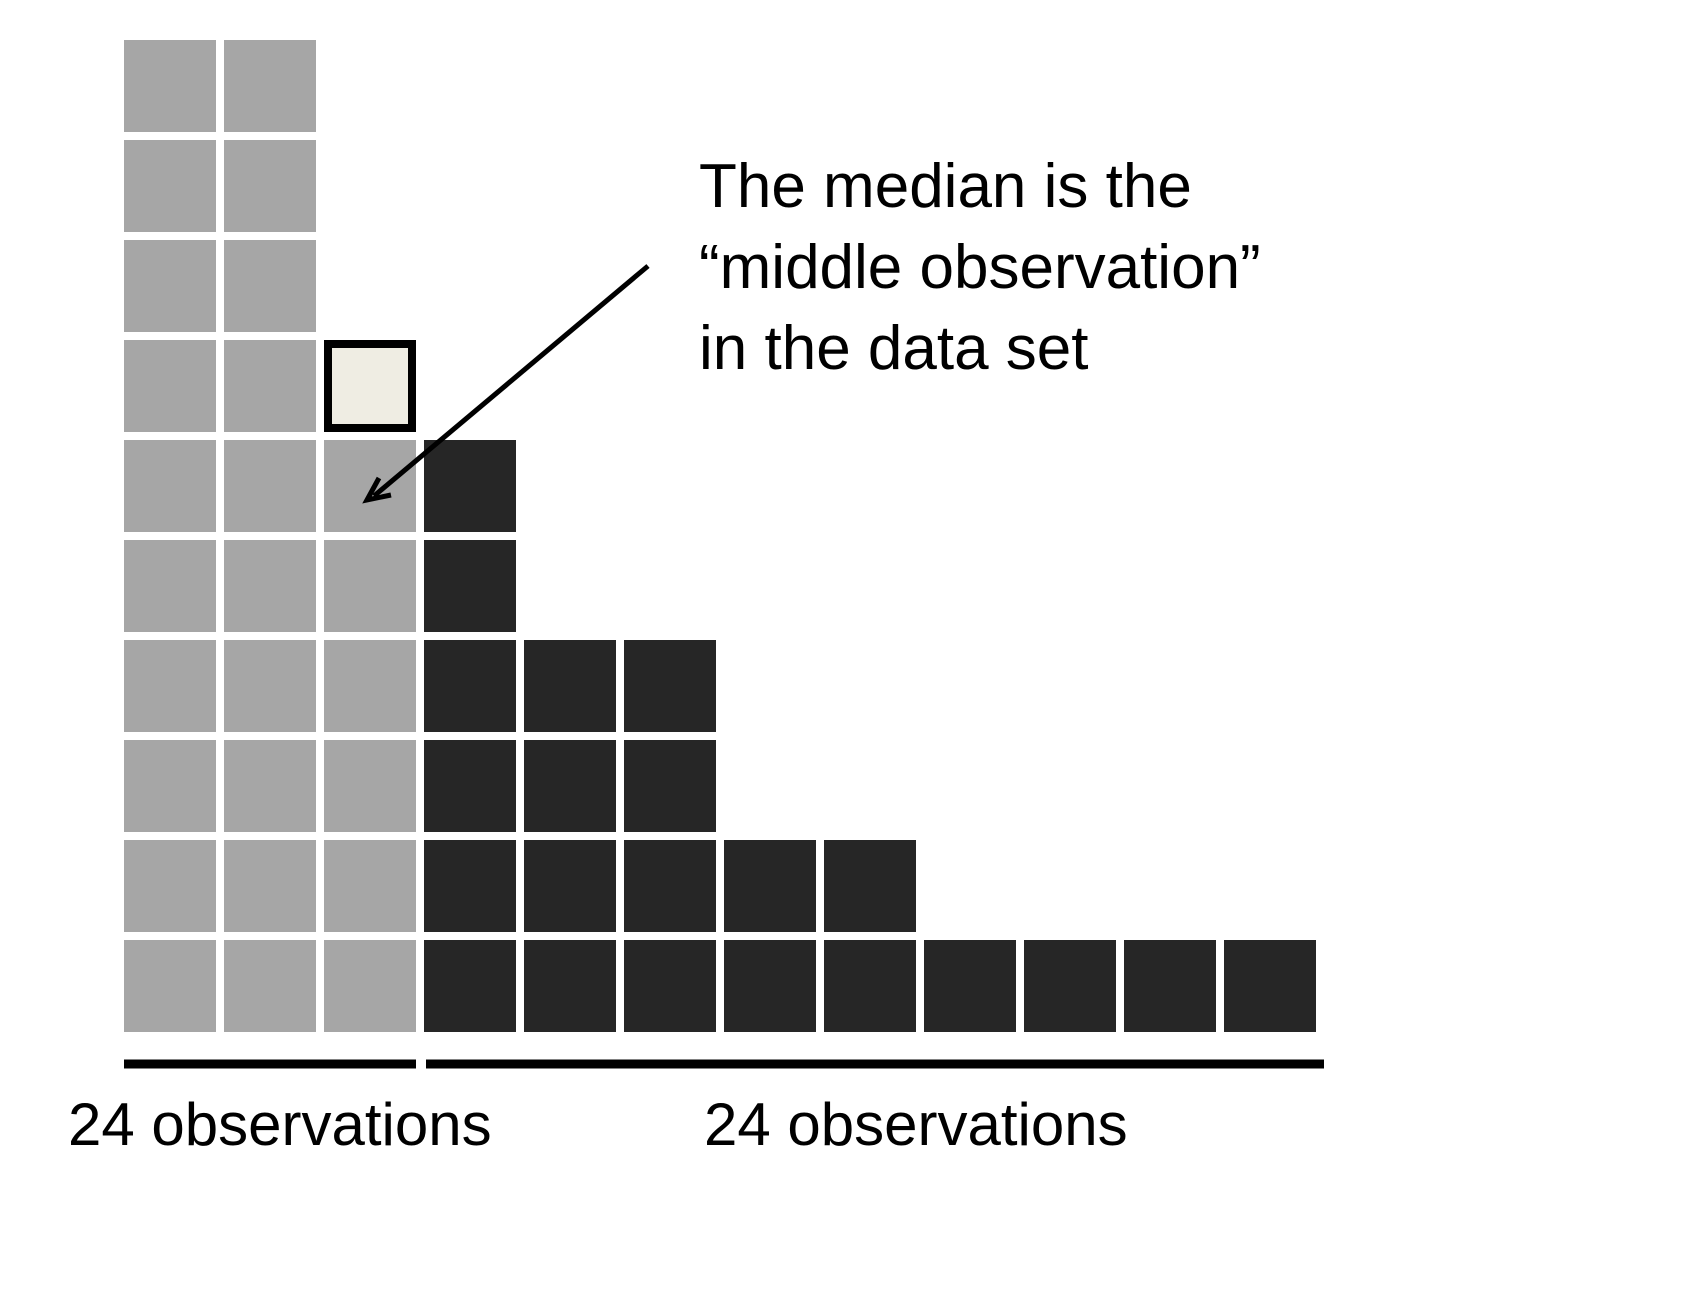 The width and height of the screenshot is (1685, 1299). Describe the element at coordinates (894, 348) in the screenshot. I see `annotation-line-3: in the data set` at that location.